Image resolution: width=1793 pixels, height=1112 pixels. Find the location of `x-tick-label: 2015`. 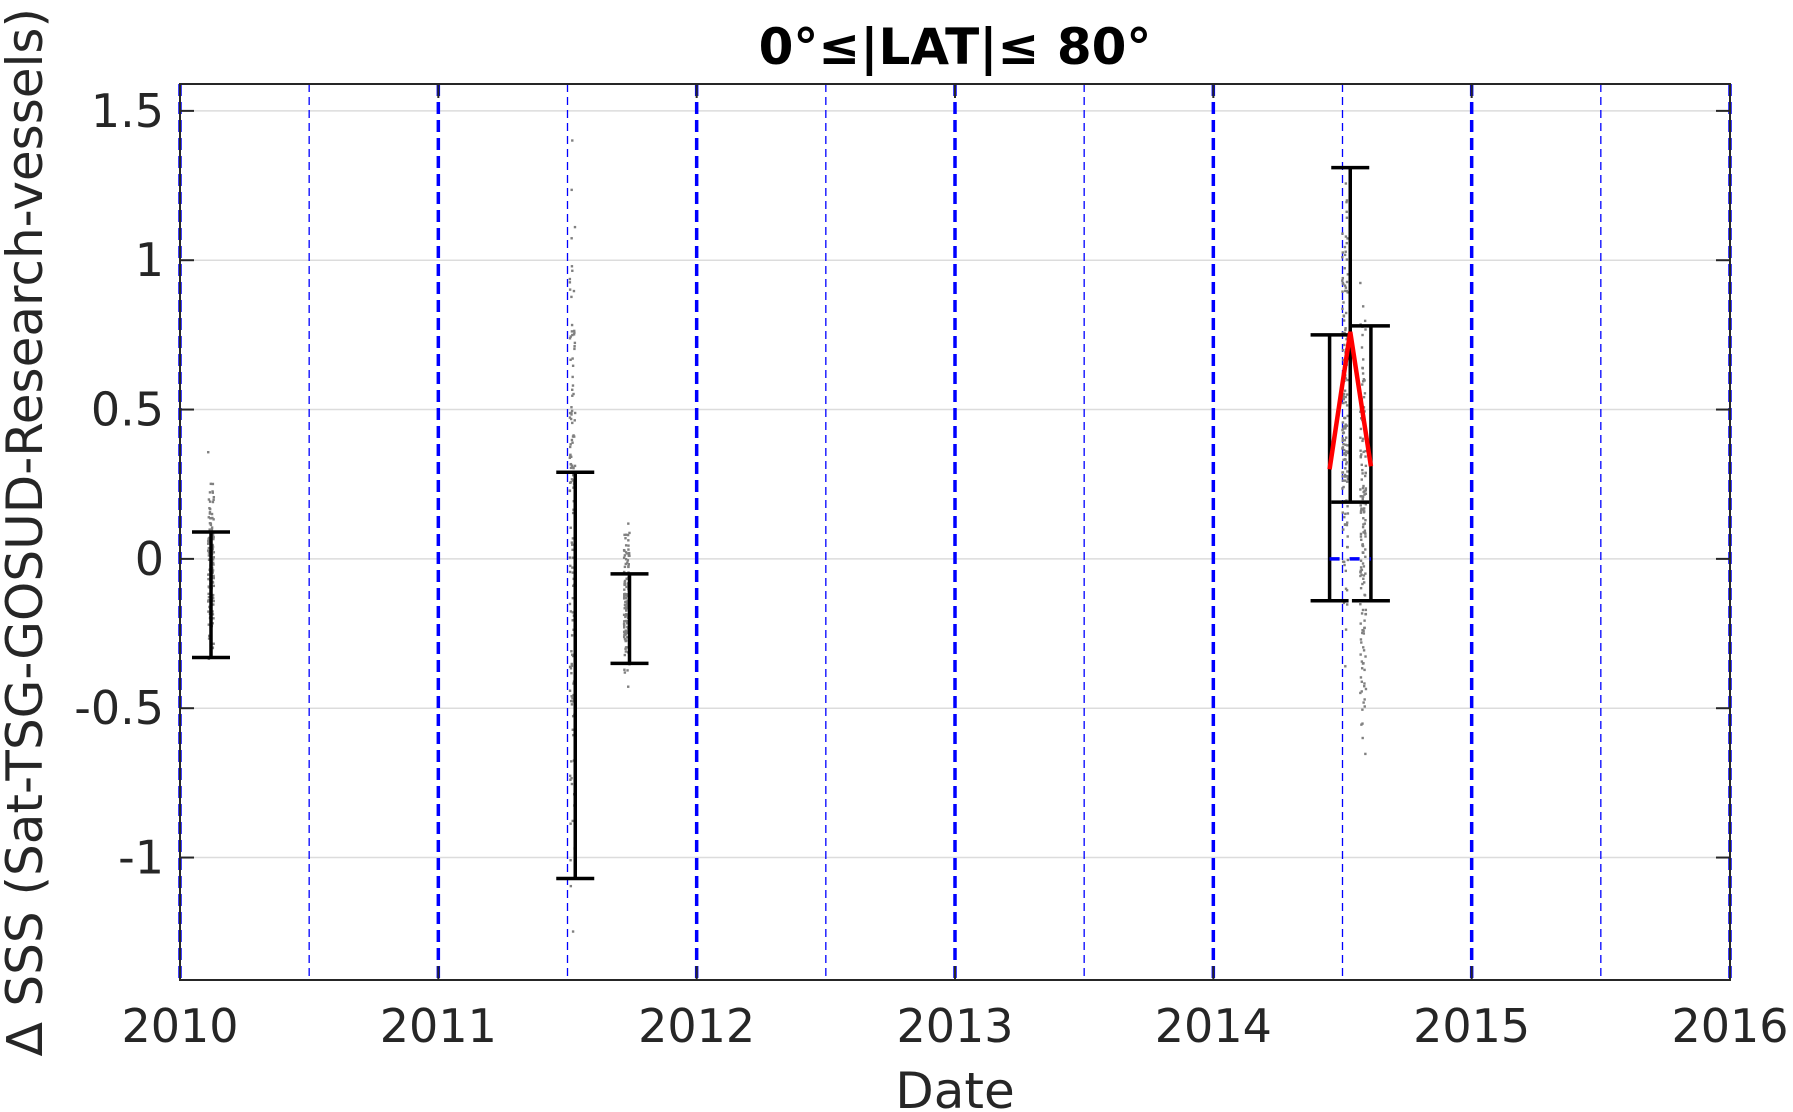

x-tick-label: 2015 is located at coordinates (1471, 1026).